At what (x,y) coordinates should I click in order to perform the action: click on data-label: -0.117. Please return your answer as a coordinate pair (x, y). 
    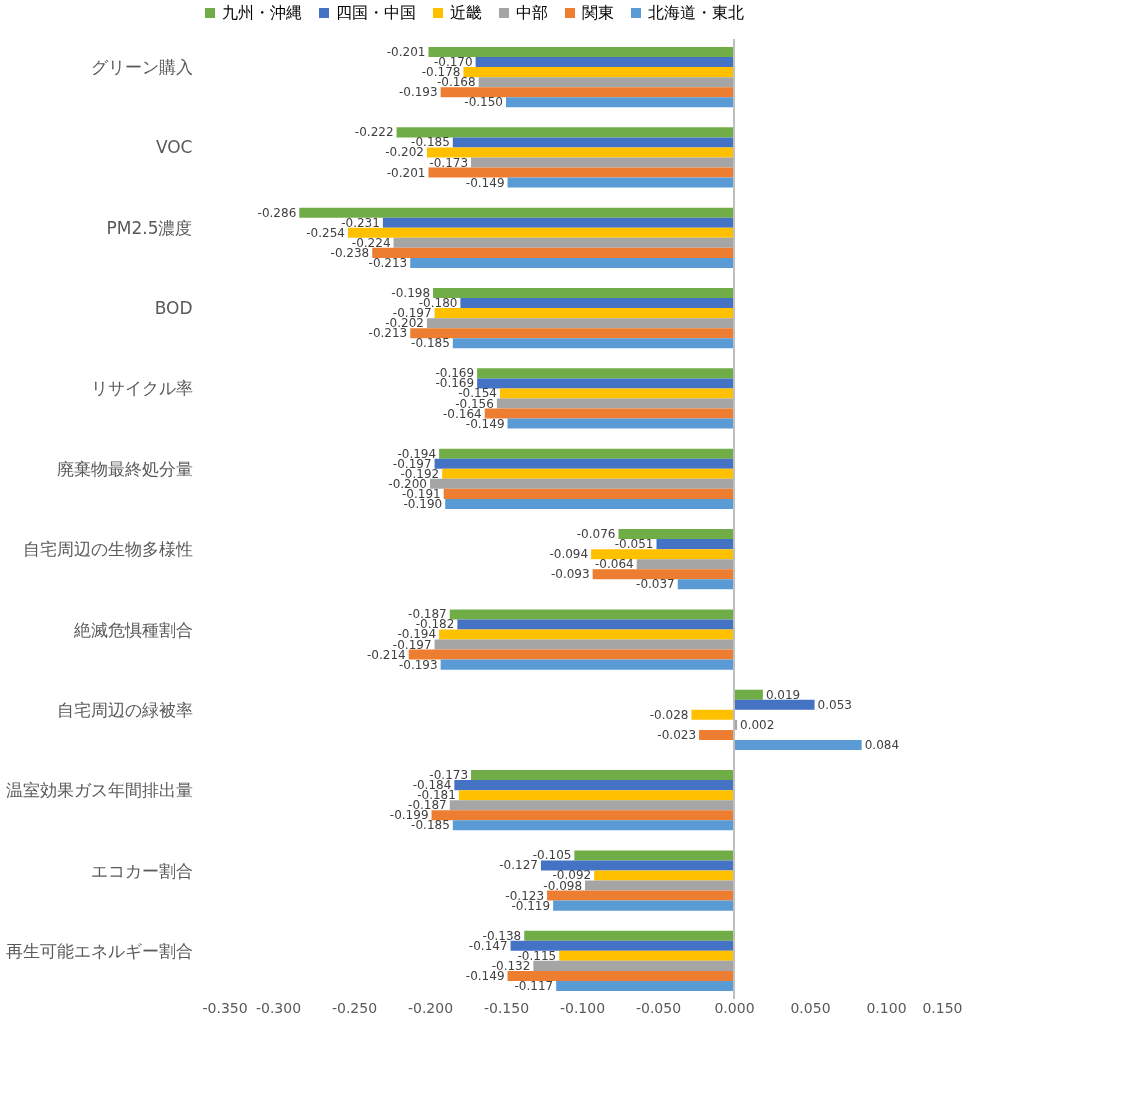
    Looking at the image, I should click on (534, 985).